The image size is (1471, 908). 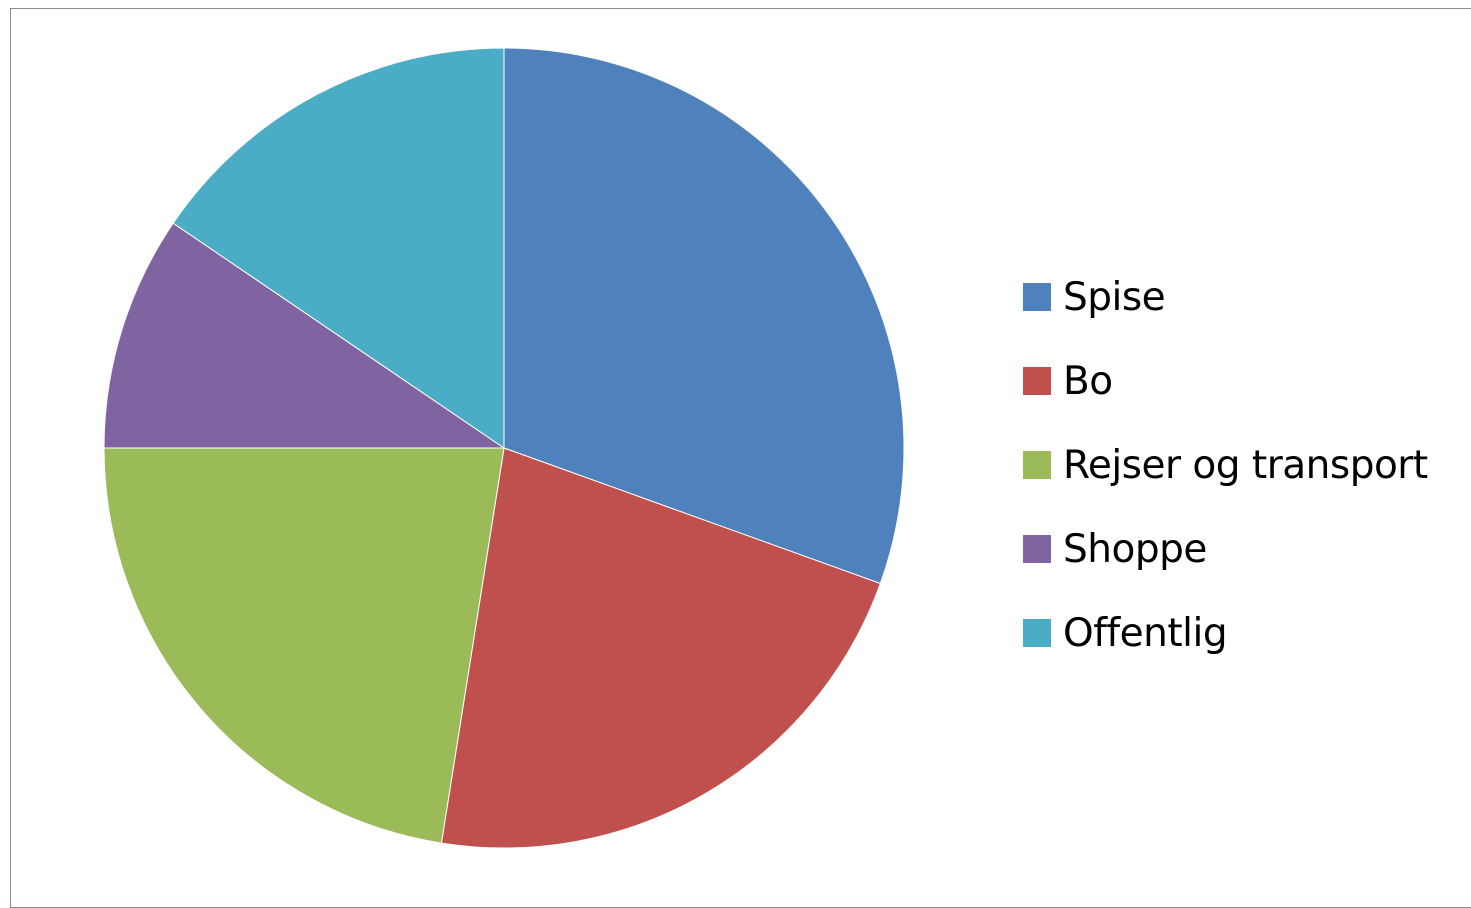 What do you see at coordinates (1243, 633) in the screenshot?
I see `legend-item-offentlig: Offentlig` at bounding box center [1243, 633].